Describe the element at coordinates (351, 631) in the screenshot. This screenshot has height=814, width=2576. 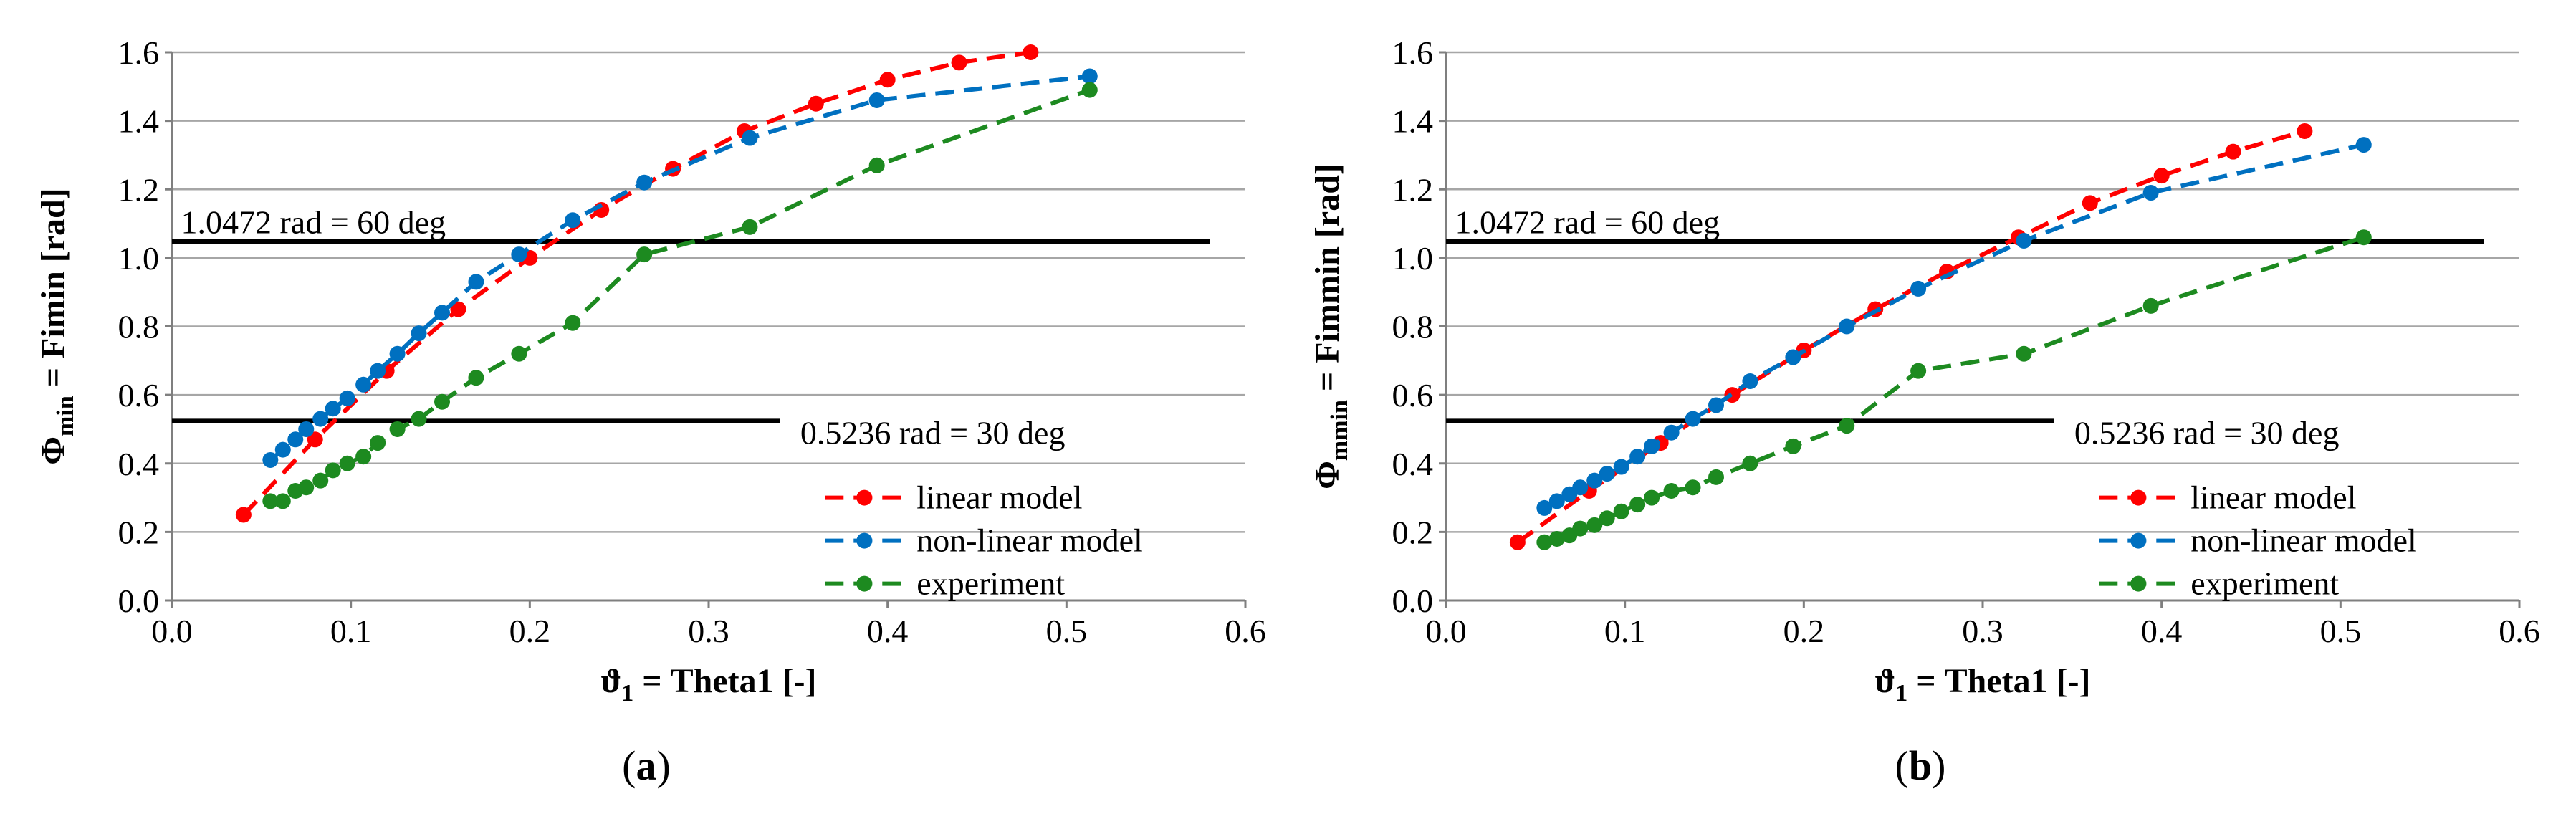
I see `x-tick-label: 0.1` at that location.